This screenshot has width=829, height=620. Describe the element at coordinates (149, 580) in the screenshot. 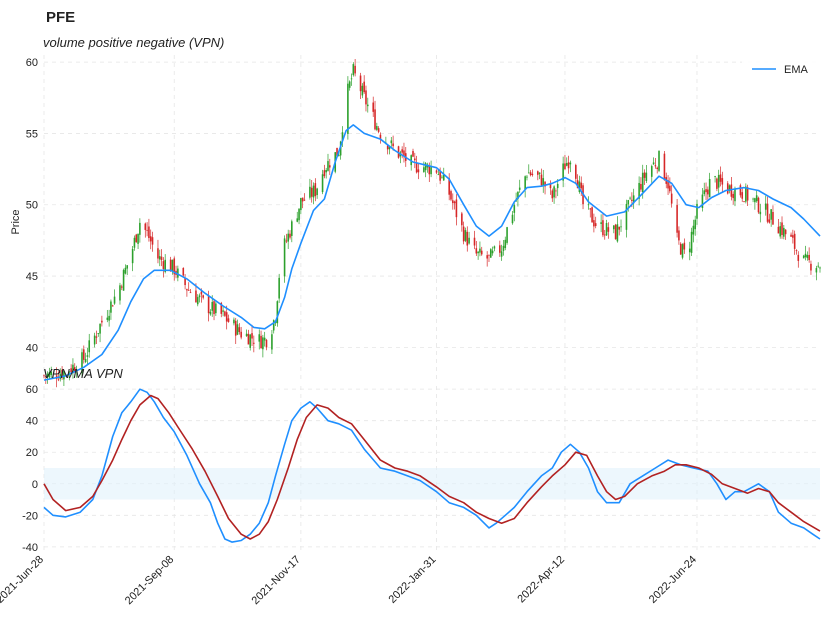

I see `x-tick-label: 2021-Sep-08` at that location.